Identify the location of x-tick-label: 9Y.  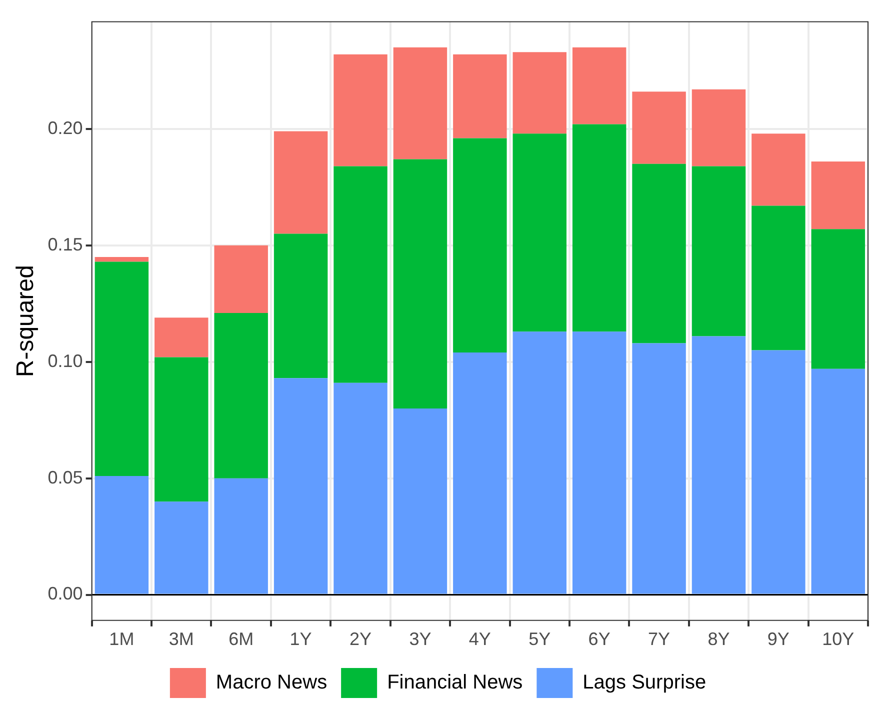
(778, 639).